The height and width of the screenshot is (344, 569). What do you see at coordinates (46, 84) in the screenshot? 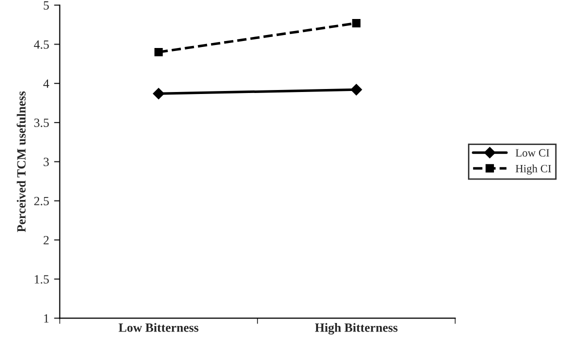
I see `y-tick-label: 4` at bounding box center [46, 84].